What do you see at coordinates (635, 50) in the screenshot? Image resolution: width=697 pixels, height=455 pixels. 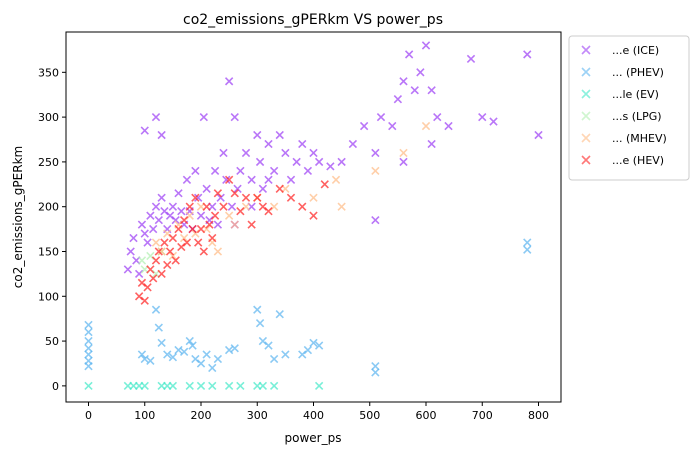 I see `legend-label: ...e (ICE)` at bounding box center [635, 50].